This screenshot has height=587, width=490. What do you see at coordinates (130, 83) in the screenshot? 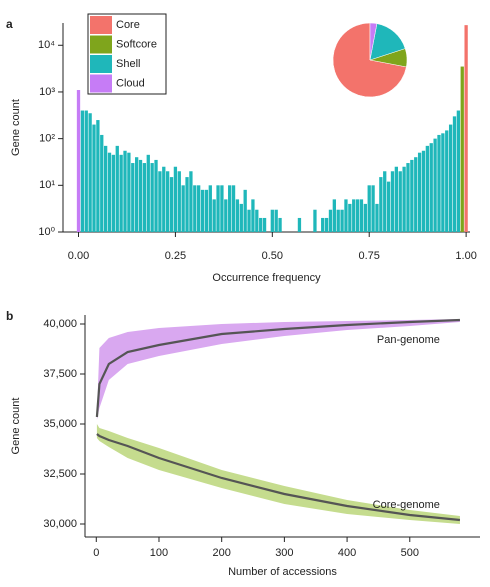
I see `legend-label: Cloud` at bounding box center [130, 83].